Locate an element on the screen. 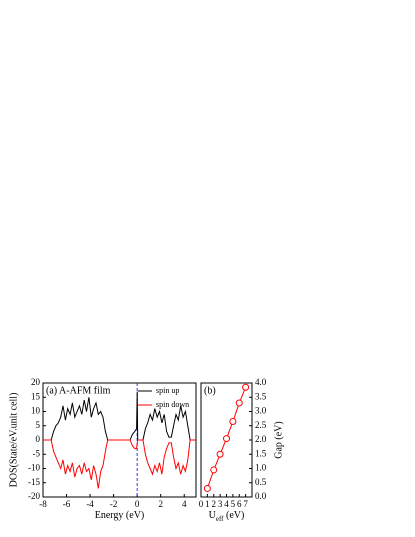 The image size is (415, 537). x-tick-label: -6 is located at coordinates (67, 504).